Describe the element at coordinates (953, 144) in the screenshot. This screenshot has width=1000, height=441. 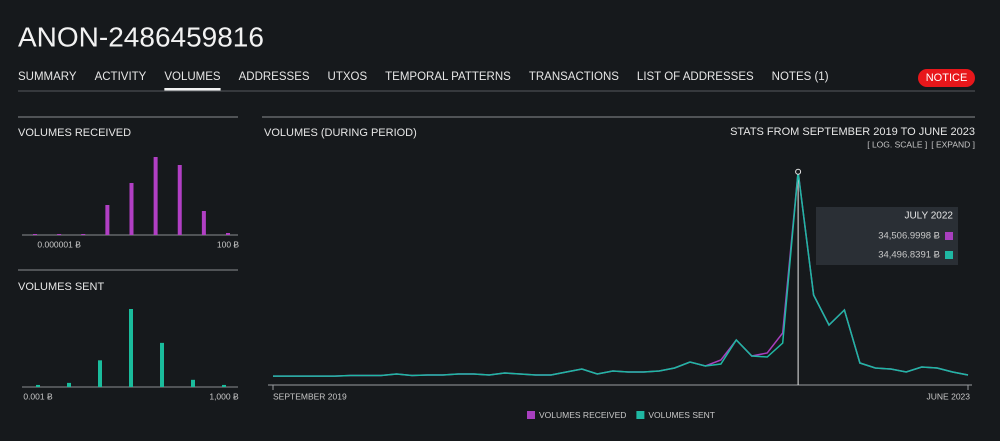
I see `chart-control: [ EXPAND ]` at that location.